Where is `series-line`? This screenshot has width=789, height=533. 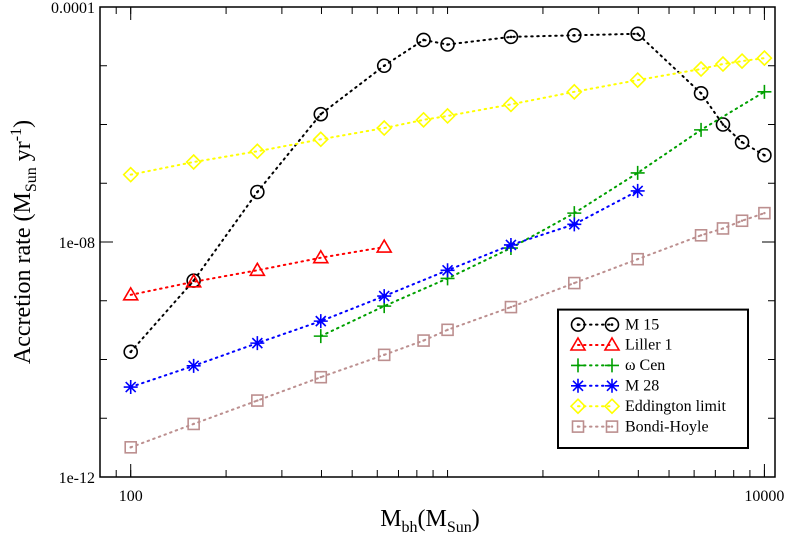
series-line is located at coordinates (257, 271).